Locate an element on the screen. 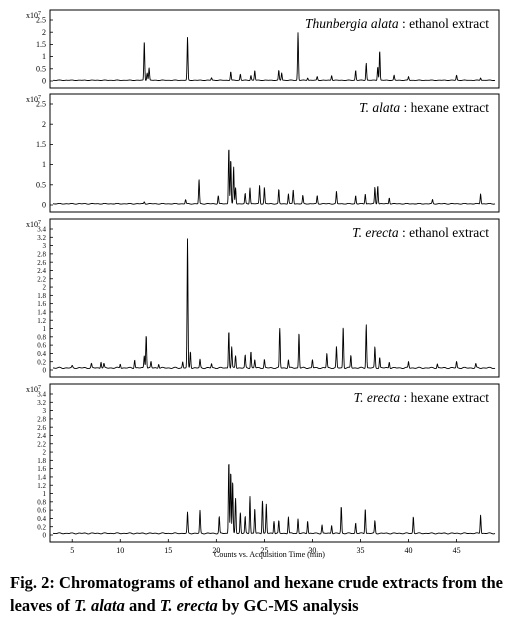  panel-frame is located at coordinates (274, 49).